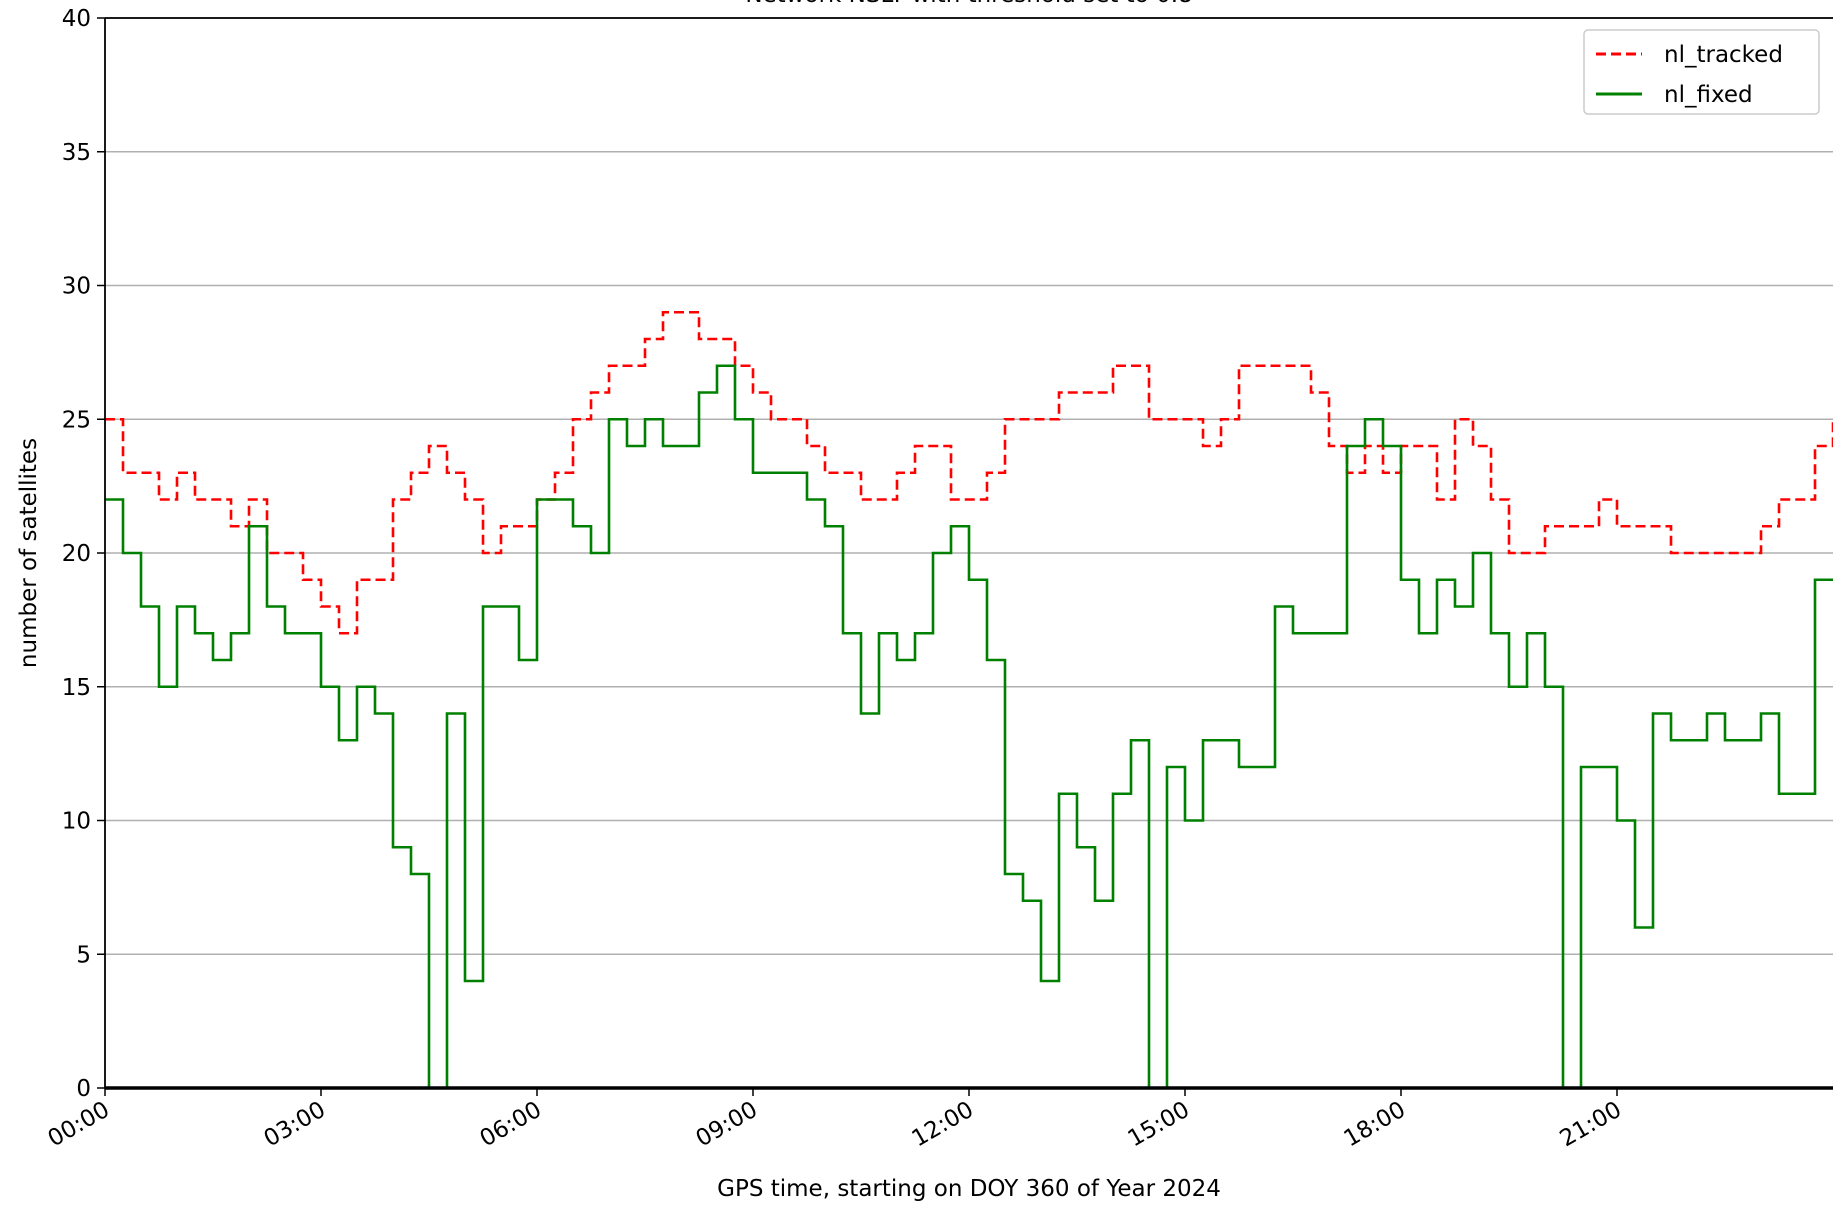  I want to click on y-tick-label: 10, so click(76, 822).